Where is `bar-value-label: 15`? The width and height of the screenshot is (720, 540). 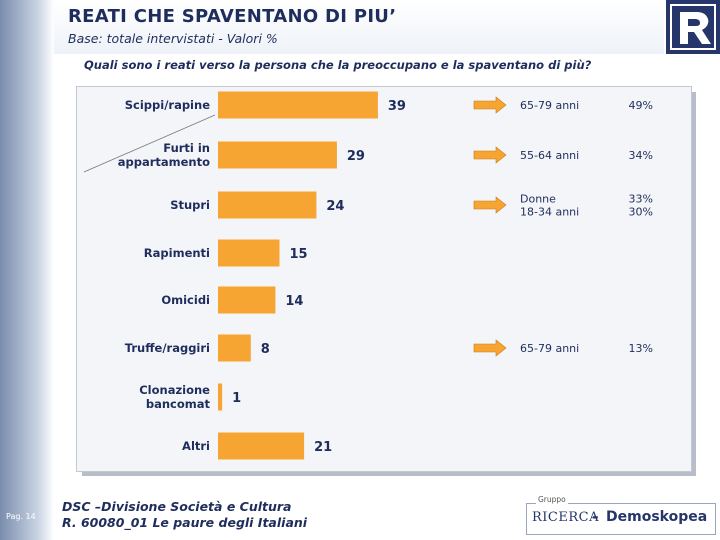
bar-value-label: 15 is located at coordinates (299, 254).